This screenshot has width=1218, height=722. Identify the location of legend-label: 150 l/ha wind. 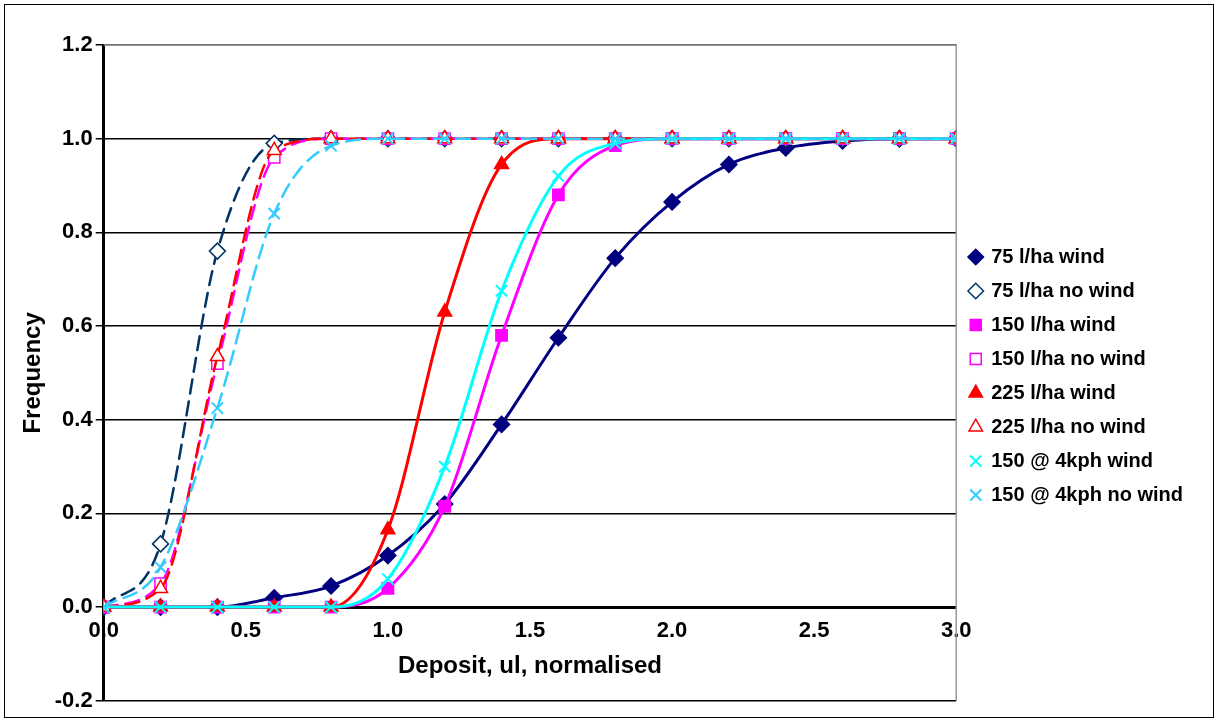
(1053, 323).